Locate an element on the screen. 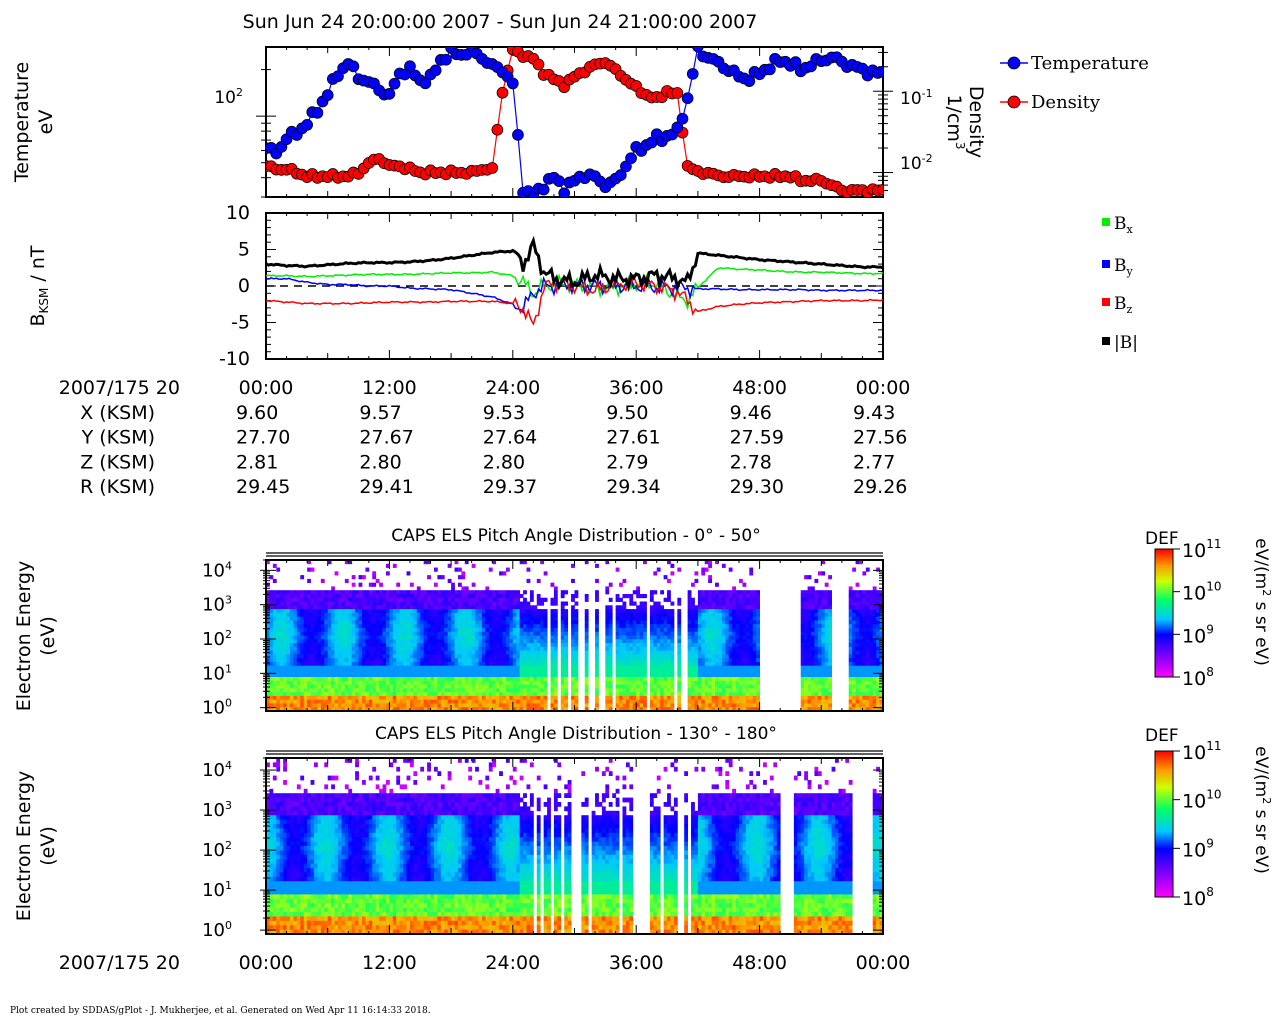 This screenshot has width=1280, height=1024. panel1-legend: Temperature Density is located at coordinates (1074, 83).